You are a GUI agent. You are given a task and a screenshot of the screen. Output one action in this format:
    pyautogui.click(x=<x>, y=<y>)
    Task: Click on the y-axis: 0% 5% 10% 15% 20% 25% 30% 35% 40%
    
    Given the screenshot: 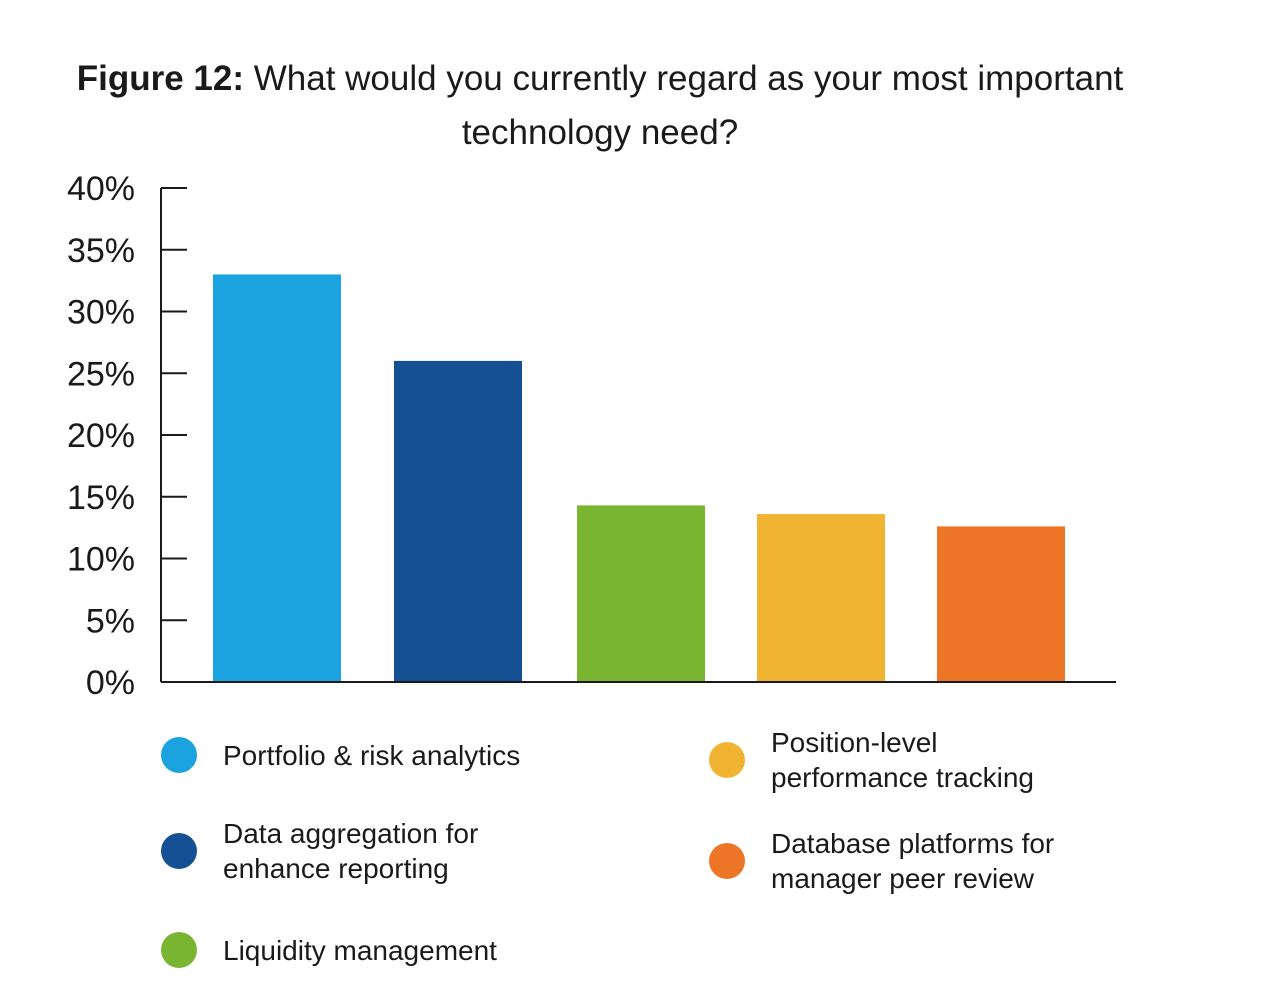 What is the action you would take?
    pyautogui.click(x=127, y=436)
    